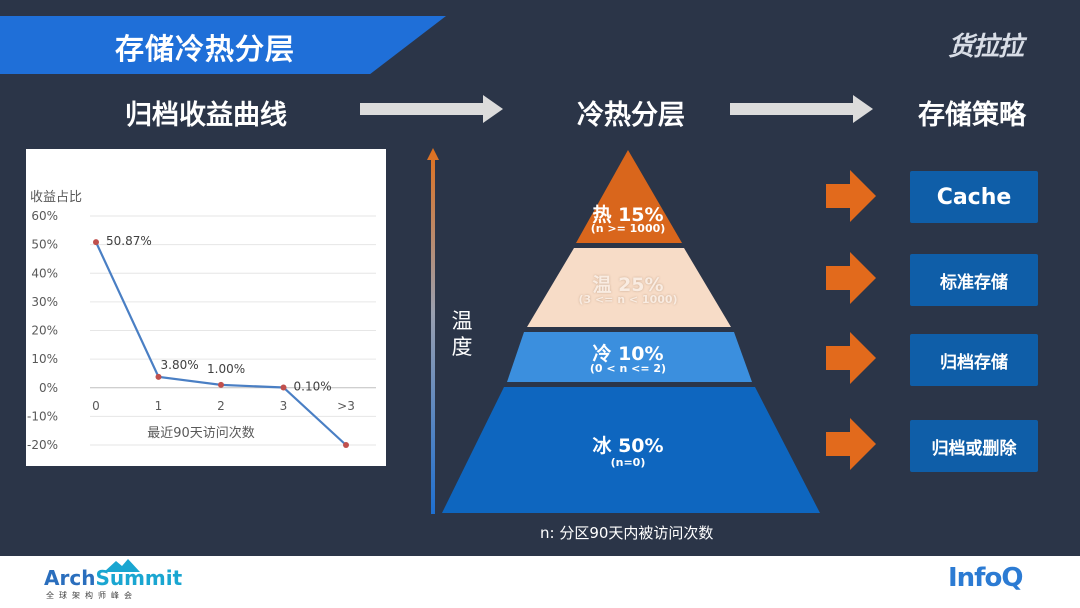 The image size is (1080, 608). Describe the element at coordinates (851, 196) in the screenshot. I see `strategy-arrow-cache` at that location.